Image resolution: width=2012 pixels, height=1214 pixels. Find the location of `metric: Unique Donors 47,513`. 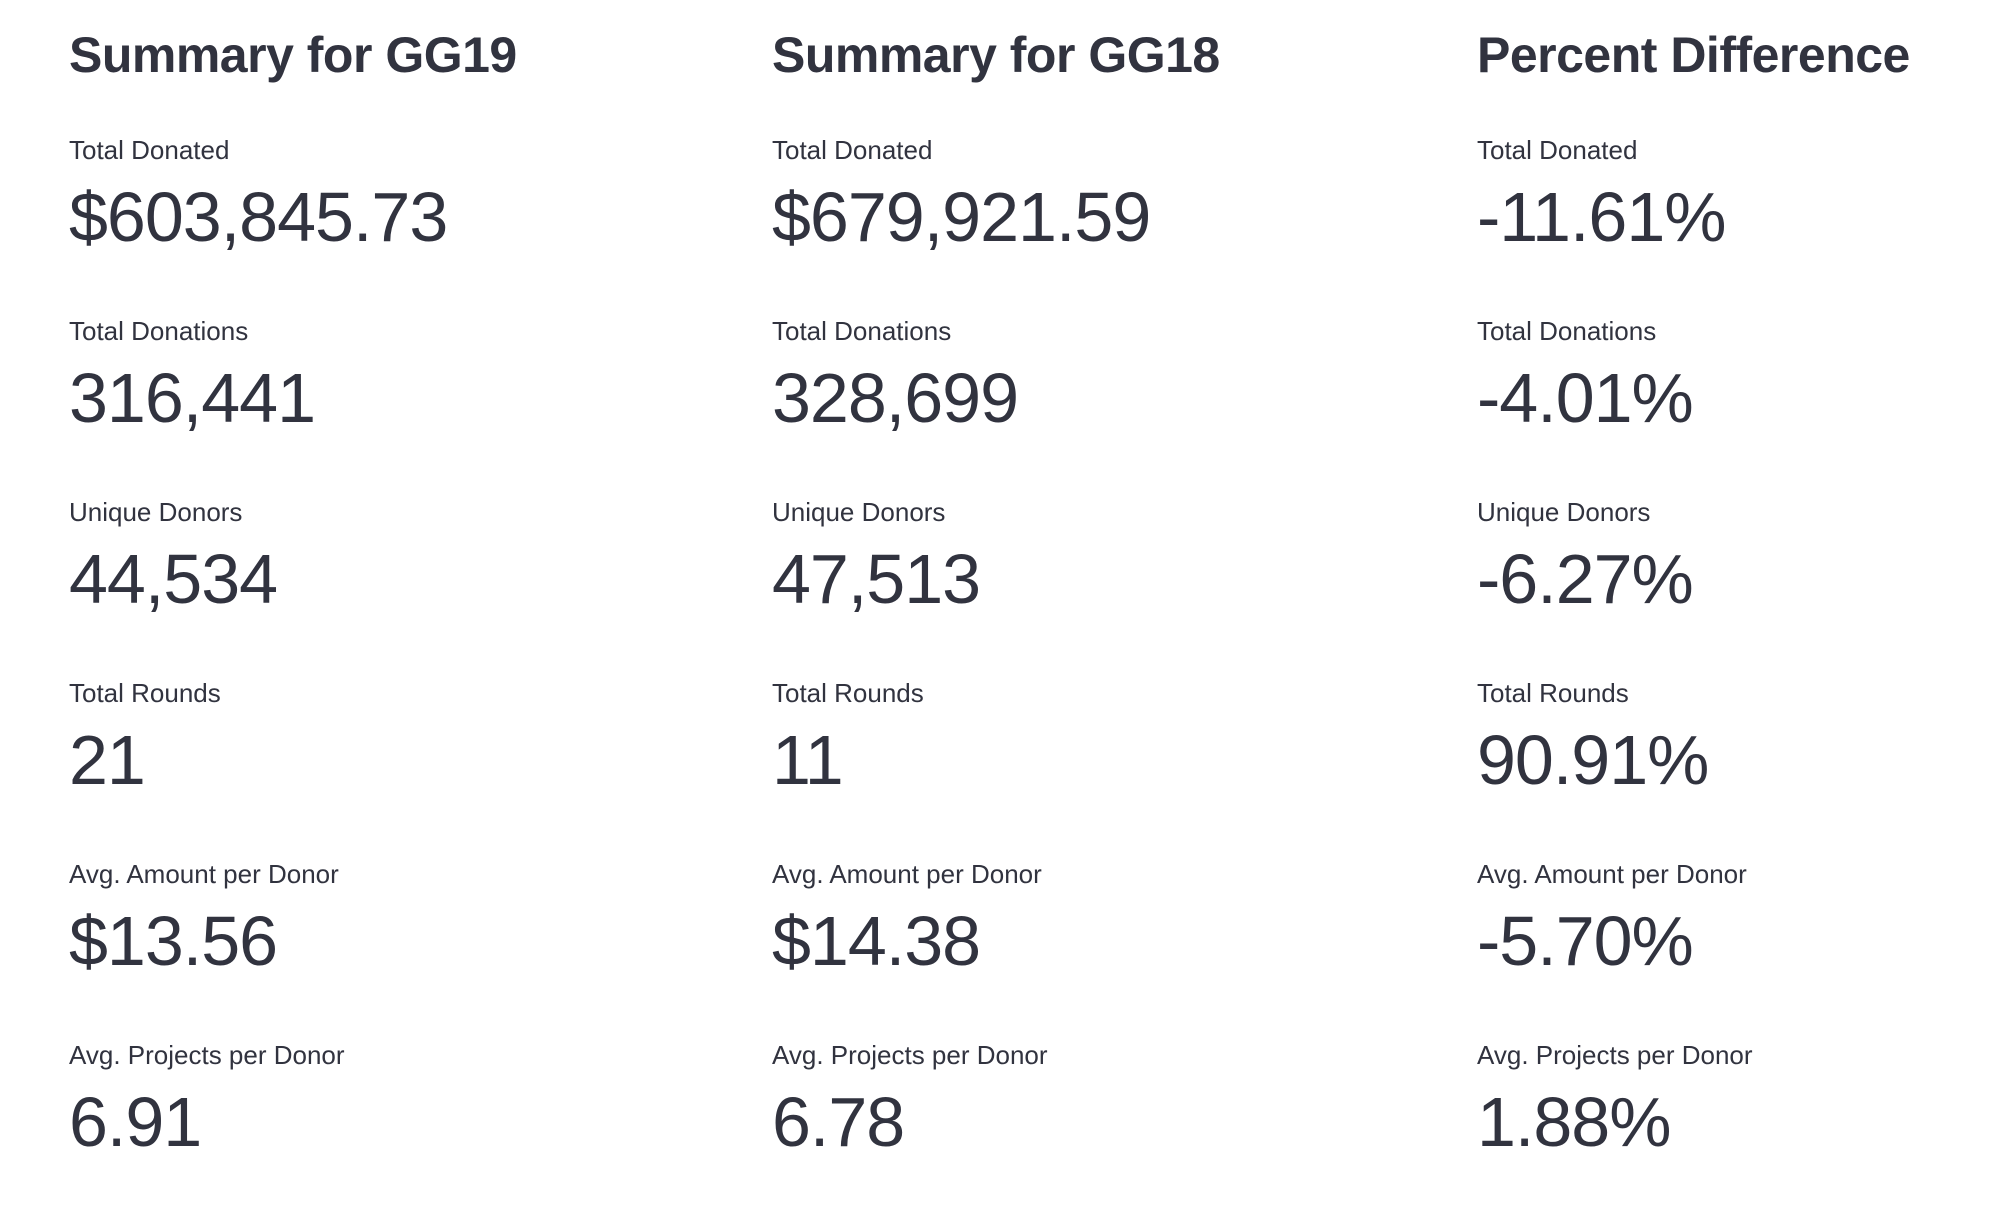

metric: Unique Donors 47,513 is located at coordinates (1112, 580).